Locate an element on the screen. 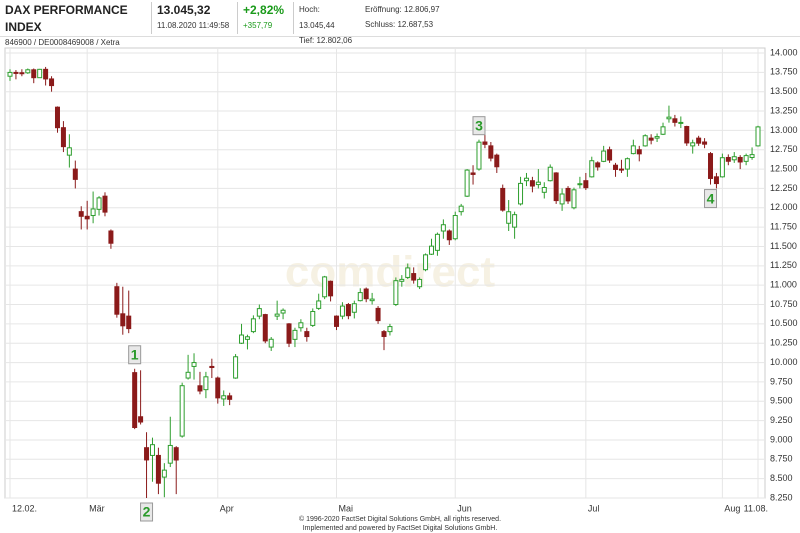 The width and height of the screenshot is (800, 533). watermark: comdirect is located at coordinates (390, 272).